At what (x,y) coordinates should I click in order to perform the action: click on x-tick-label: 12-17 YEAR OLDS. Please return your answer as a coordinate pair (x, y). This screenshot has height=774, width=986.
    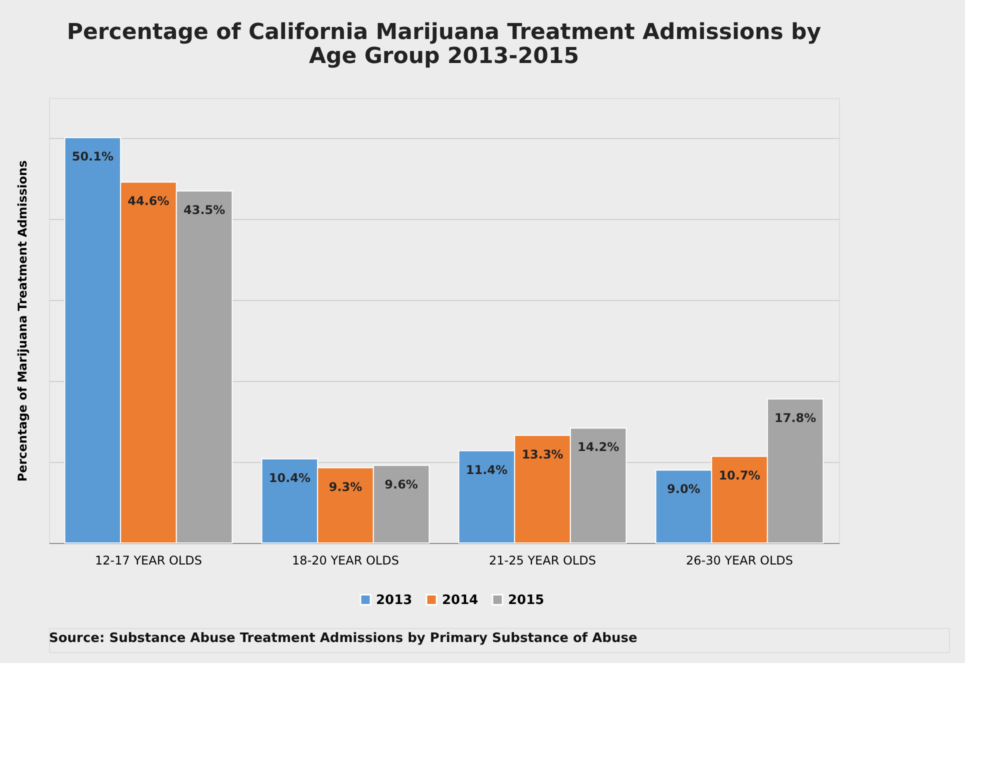
    Looking at the image, I should click on (148, 561).